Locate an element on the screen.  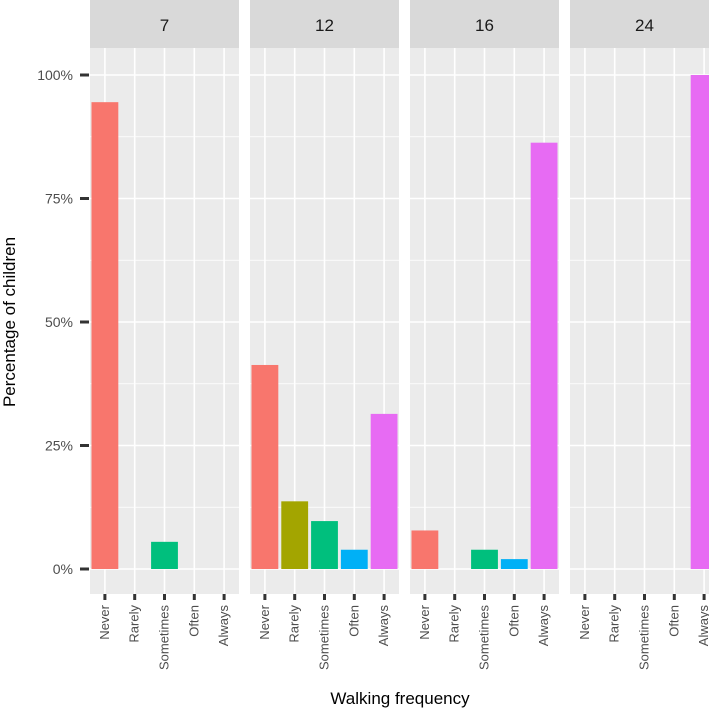
facet-strip-label: 12 is located at coordinates (324, 25).